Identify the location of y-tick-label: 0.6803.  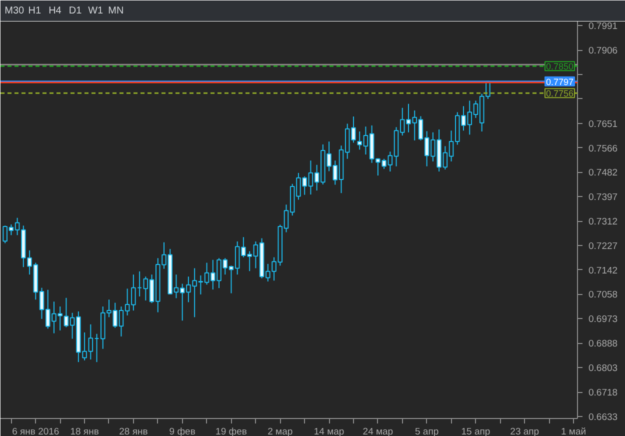
(603, 368).